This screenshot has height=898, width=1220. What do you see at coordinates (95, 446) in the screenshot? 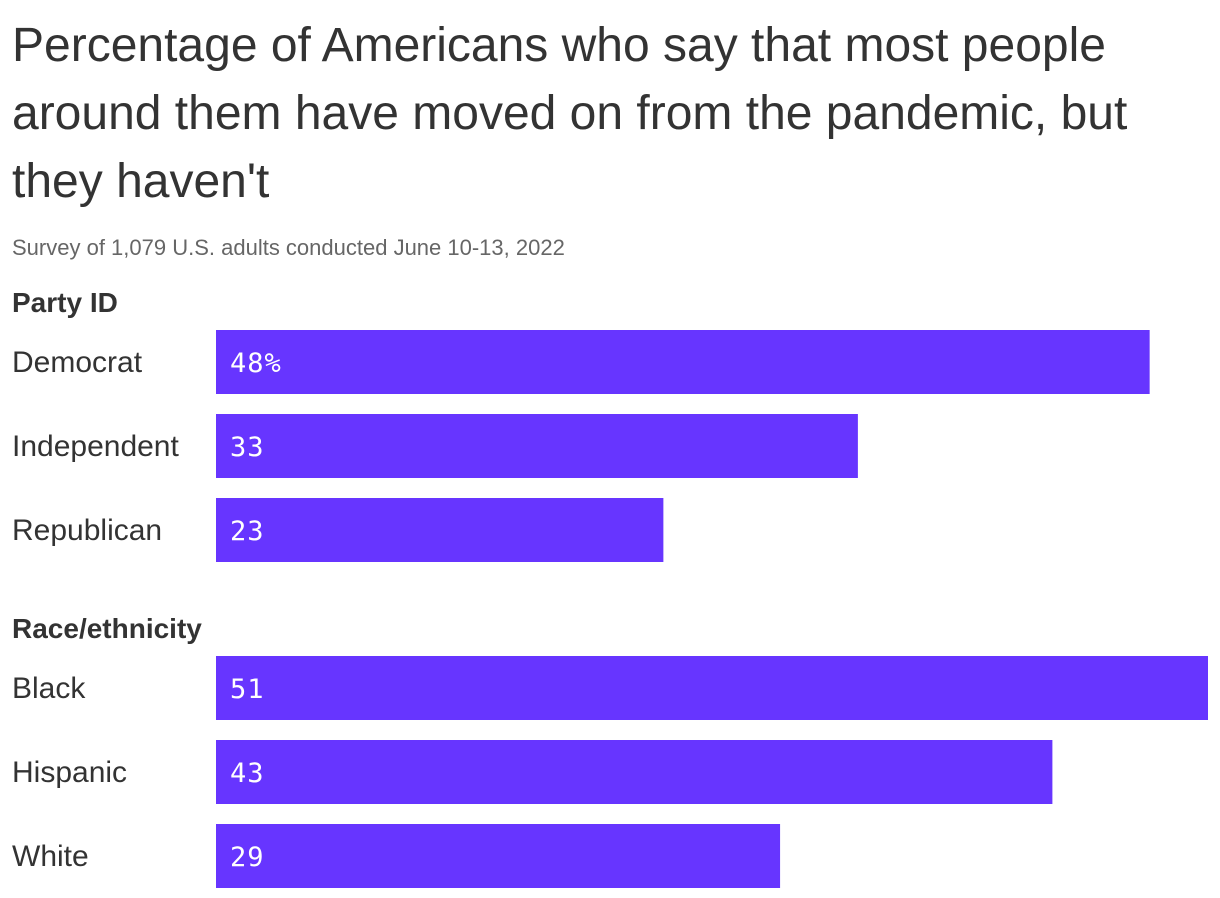
I see `category-label: Independent` at bounding box center [95, 446].